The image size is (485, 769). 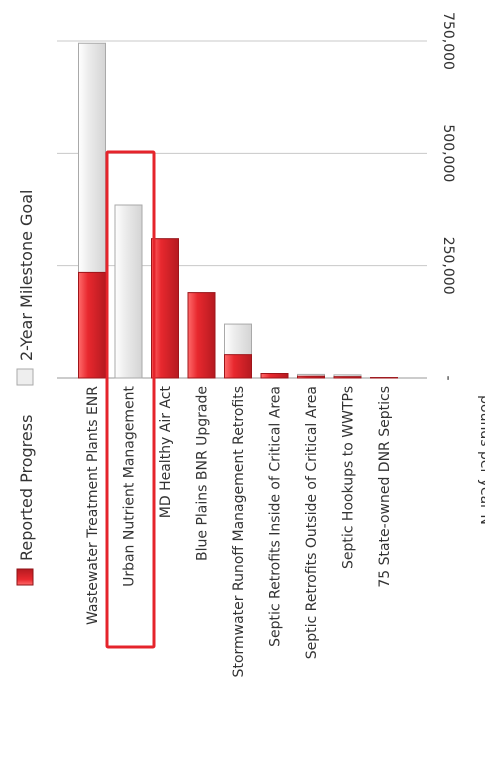 I want to click on y-tick-label: 500,000, so click(x=448, y=153).